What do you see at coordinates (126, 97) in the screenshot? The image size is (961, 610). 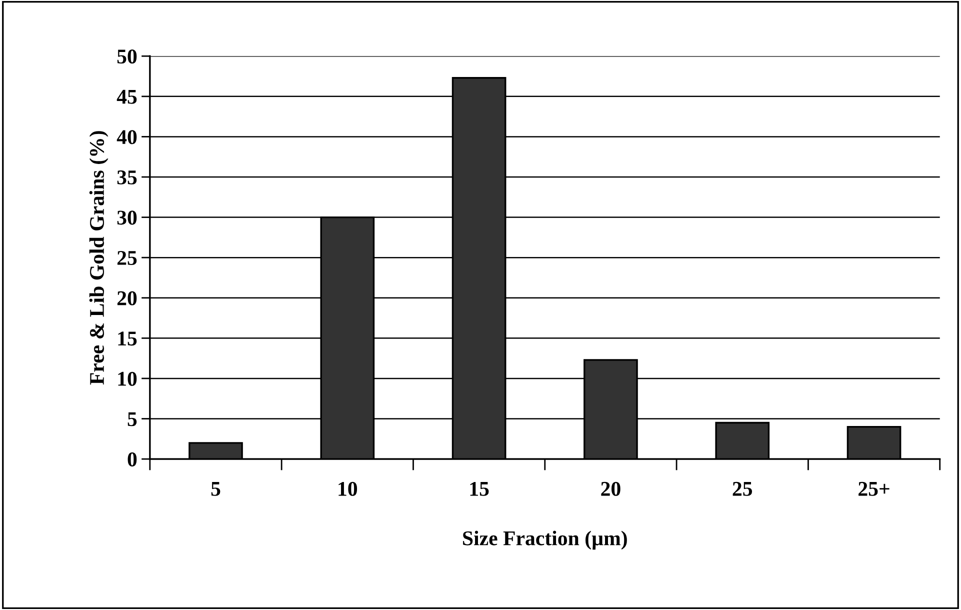 I see `y-tick-label: 45` at bounding box center [126, 97].